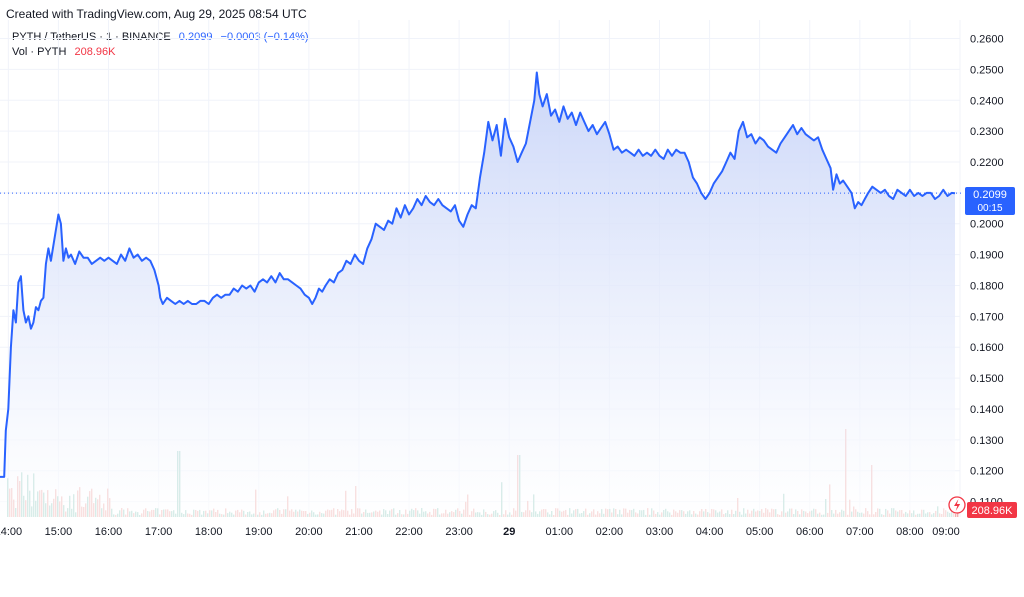  What do you see at coordinates (409, 532) in the screenshot?
I see `x-tick-label: 22:00` at bounding box center [409, 532].